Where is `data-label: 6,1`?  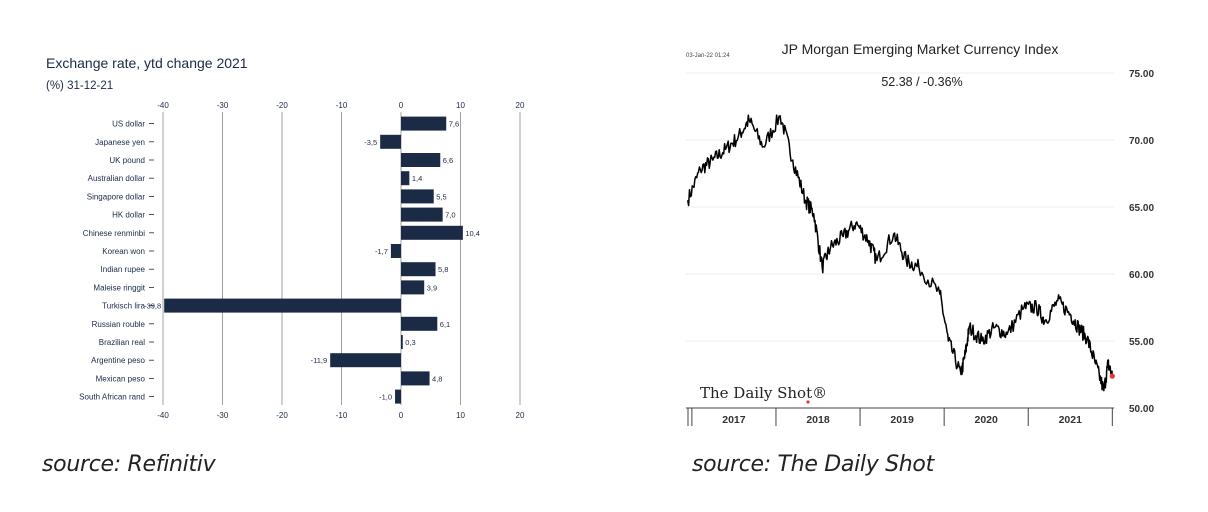
data-label: 6,1 is located at coordinates (445, 324).